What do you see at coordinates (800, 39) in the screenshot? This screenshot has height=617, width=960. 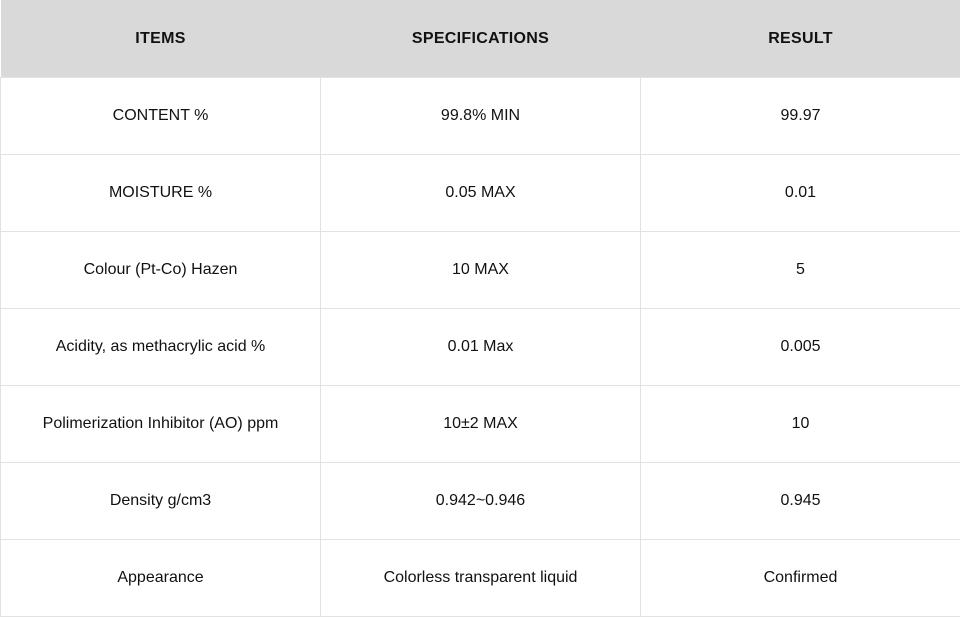 I see `column-header: RESULT` at bounding box center [800, 39].